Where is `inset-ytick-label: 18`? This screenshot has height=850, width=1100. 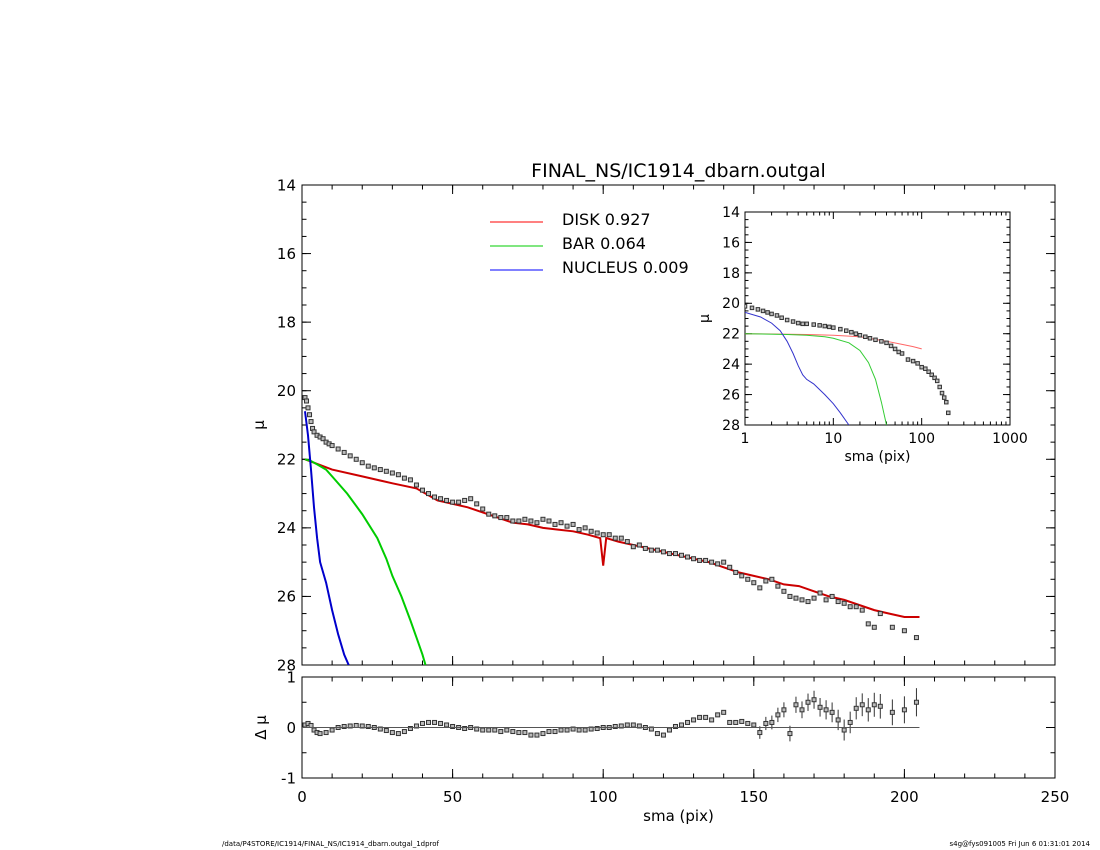 inset-ytick-label: 18 is located at coordinates (731, 274).